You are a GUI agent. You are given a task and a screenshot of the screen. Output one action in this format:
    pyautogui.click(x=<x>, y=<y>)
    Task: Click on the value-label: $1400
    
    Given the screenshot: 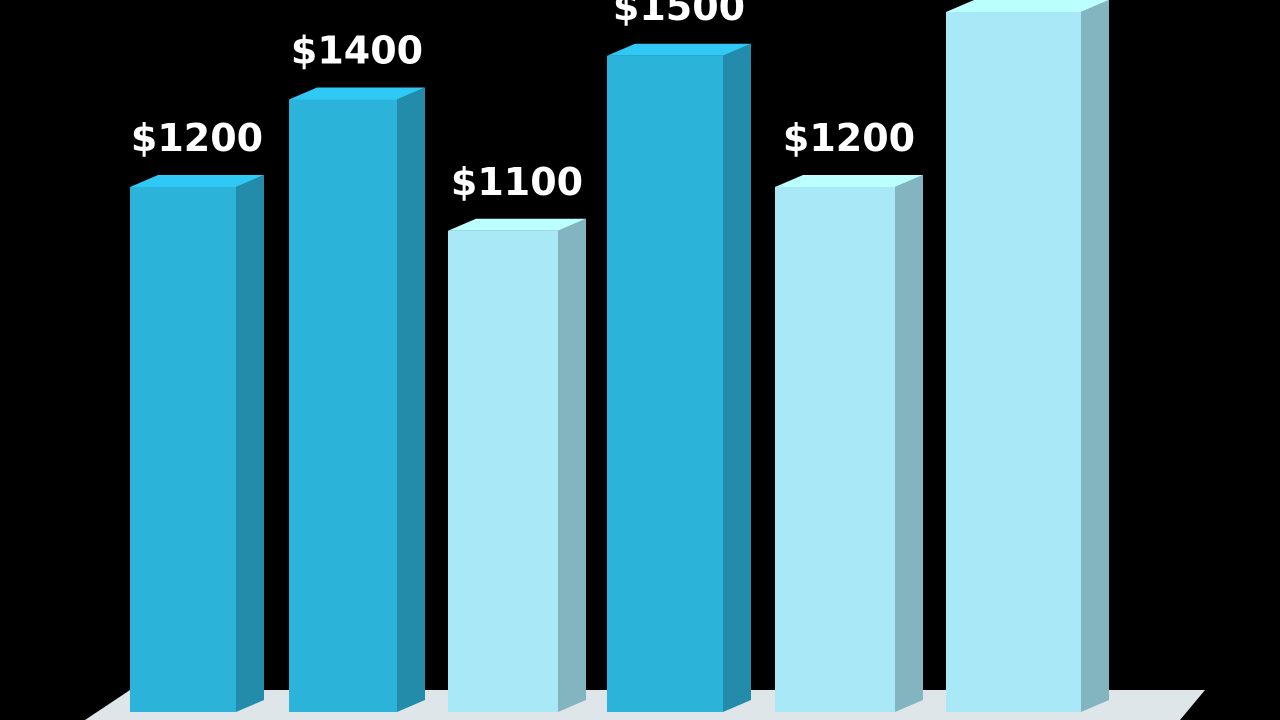 What is the action you would take?
    pyautogui.click(x=357, y=51)
    